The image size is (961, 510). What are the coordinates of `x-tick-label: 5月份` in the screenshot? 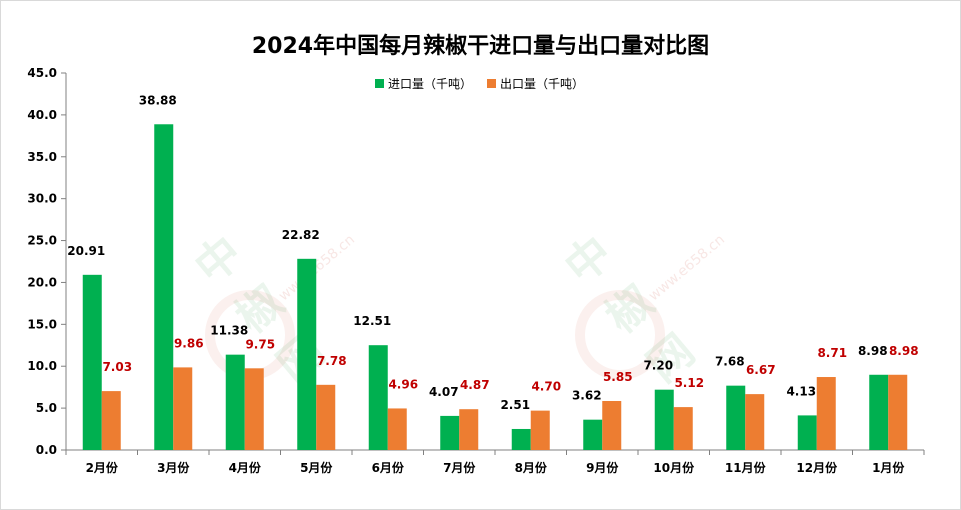 It's located at (316, 467).